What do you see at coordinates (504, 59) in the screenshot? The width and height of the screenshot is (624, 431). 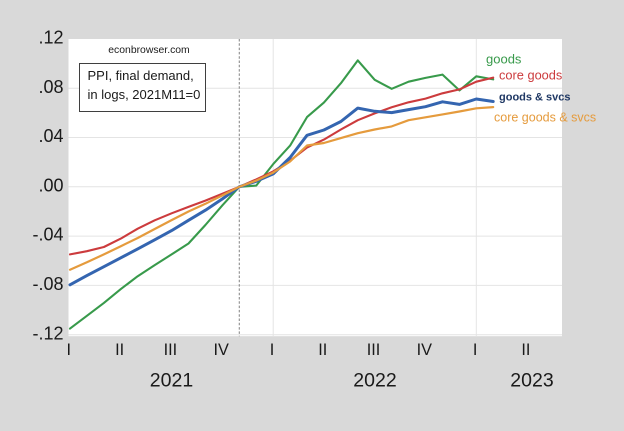 I see `svg-text: goods` at bounding box center [504, 59].